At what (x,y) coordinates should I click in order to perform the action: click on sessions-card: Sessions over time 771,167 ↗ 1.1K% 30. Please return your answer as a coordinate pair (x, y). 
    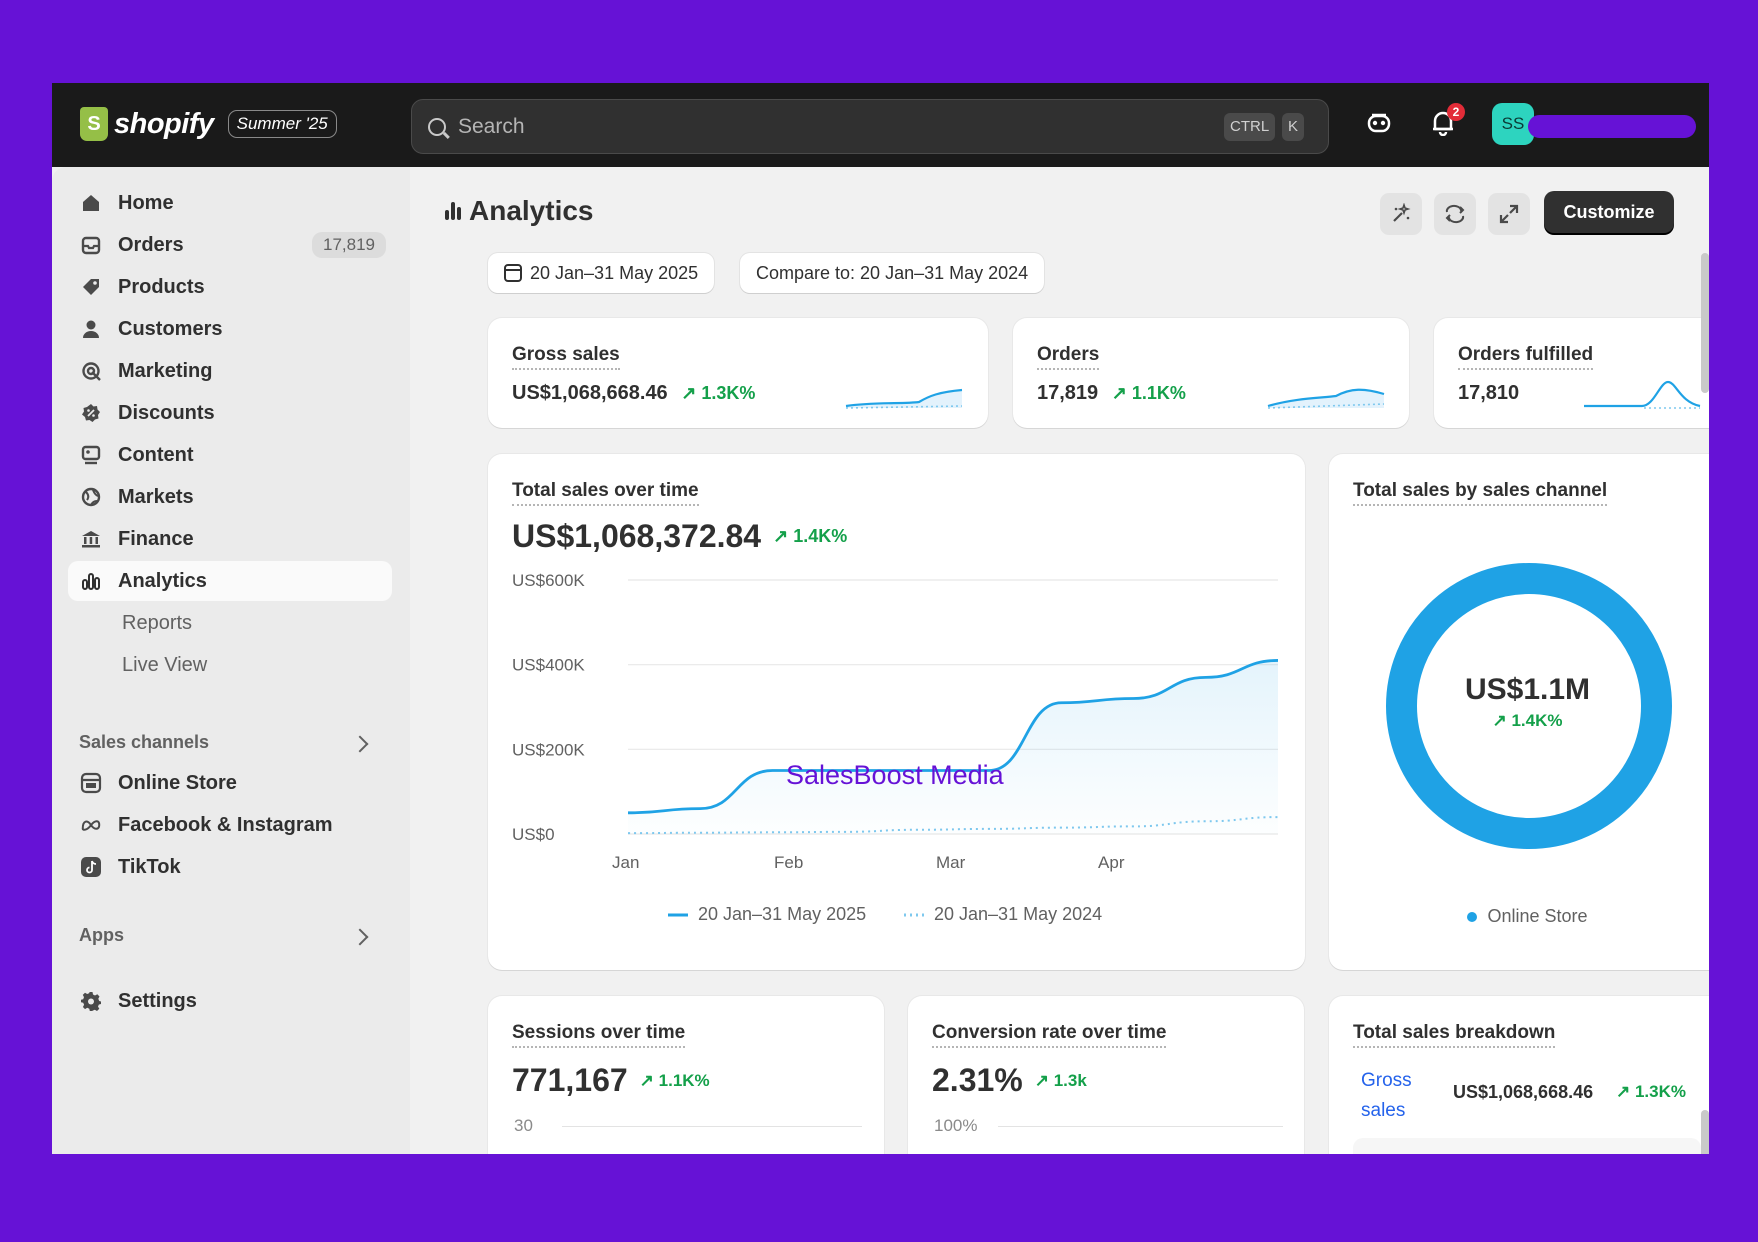
    Looking at the image, I should click on (686, 1075).